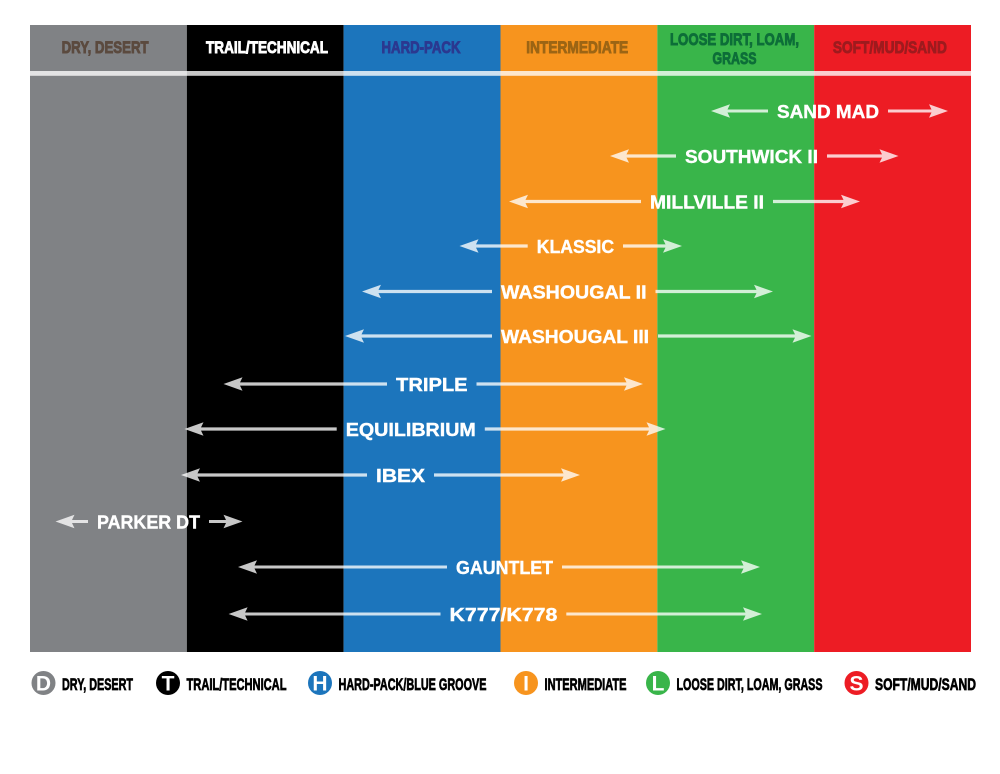 This screenshot has height=774, width=1000. Describe the element at coordinates (432, 384) in the screenshot. I see `svg-text: TRIPLE` at that location.